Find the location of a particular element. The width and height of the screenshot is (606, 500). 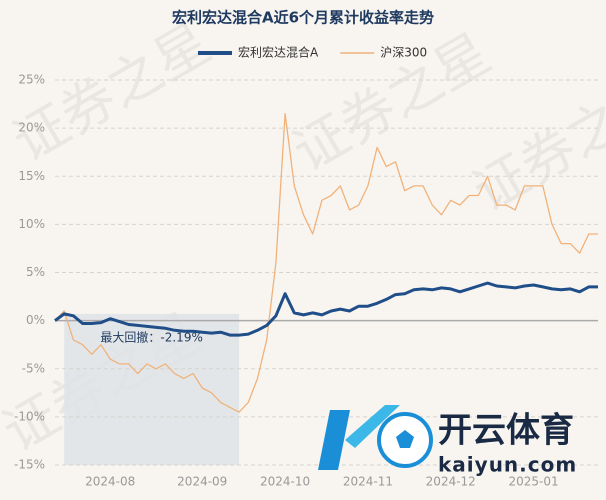

x-tick-label: 2024-09 is located at coordinates (202, 482).